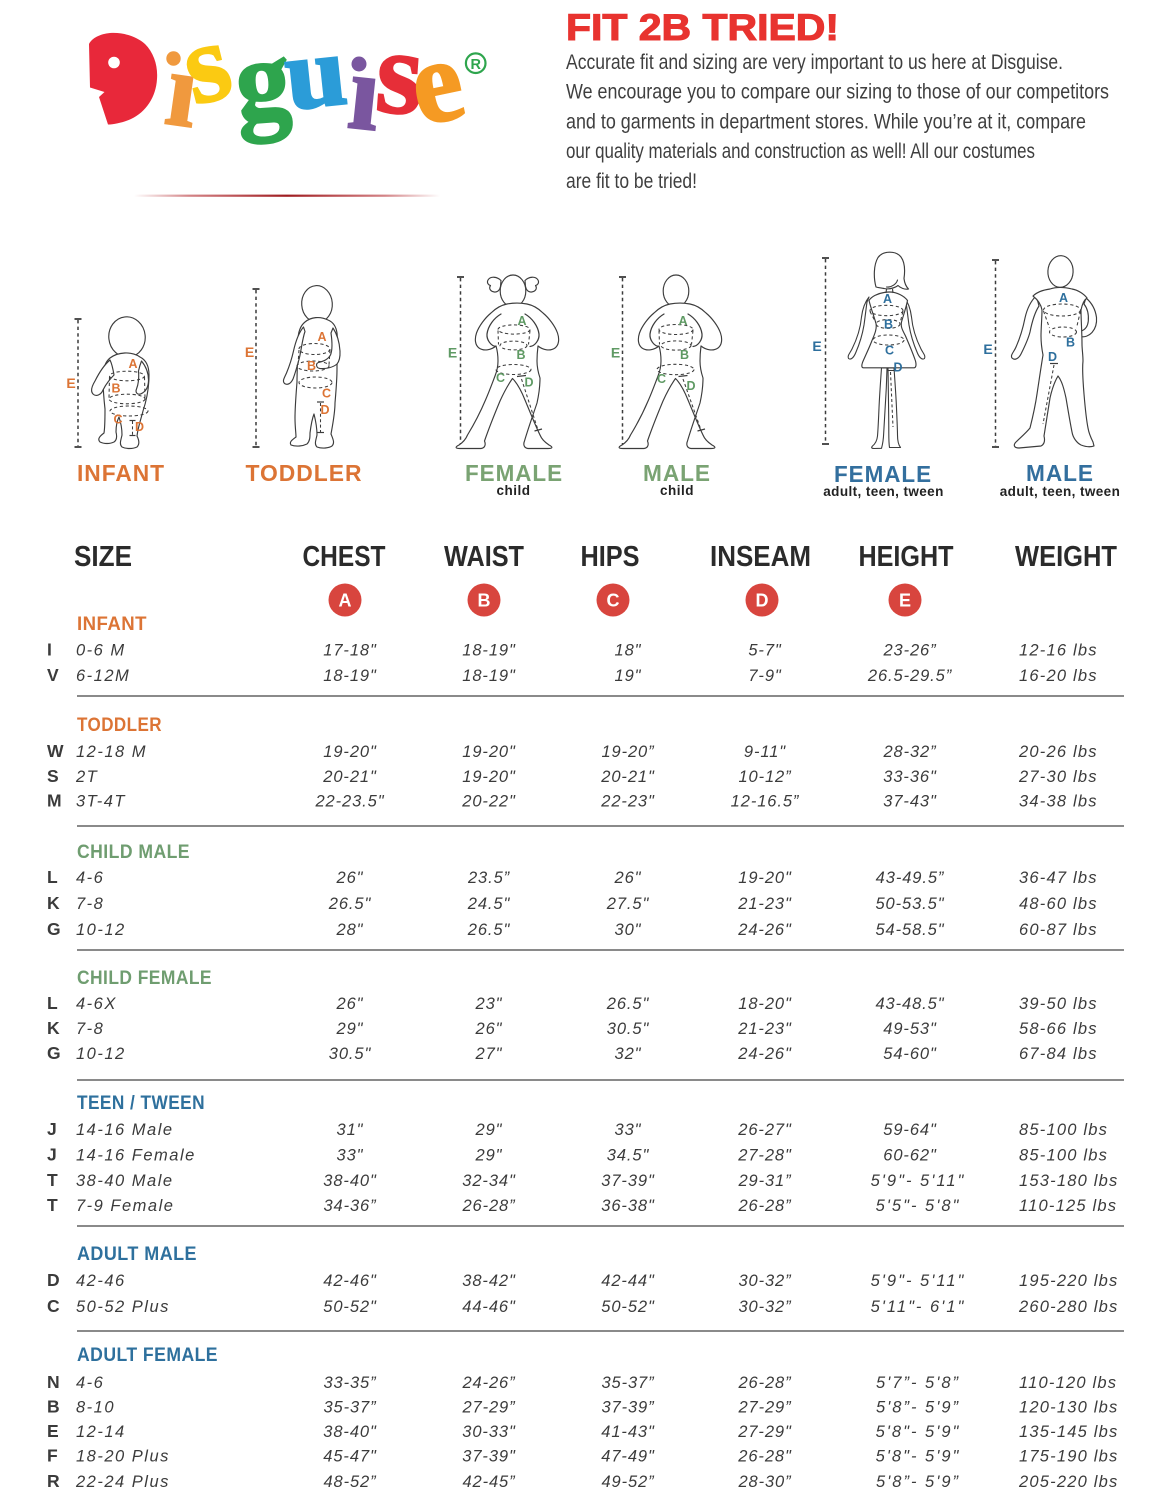  Describe the element at coordinates (350, 1457) in the screenshot. I see `svg-text: 45-47"` at that location.